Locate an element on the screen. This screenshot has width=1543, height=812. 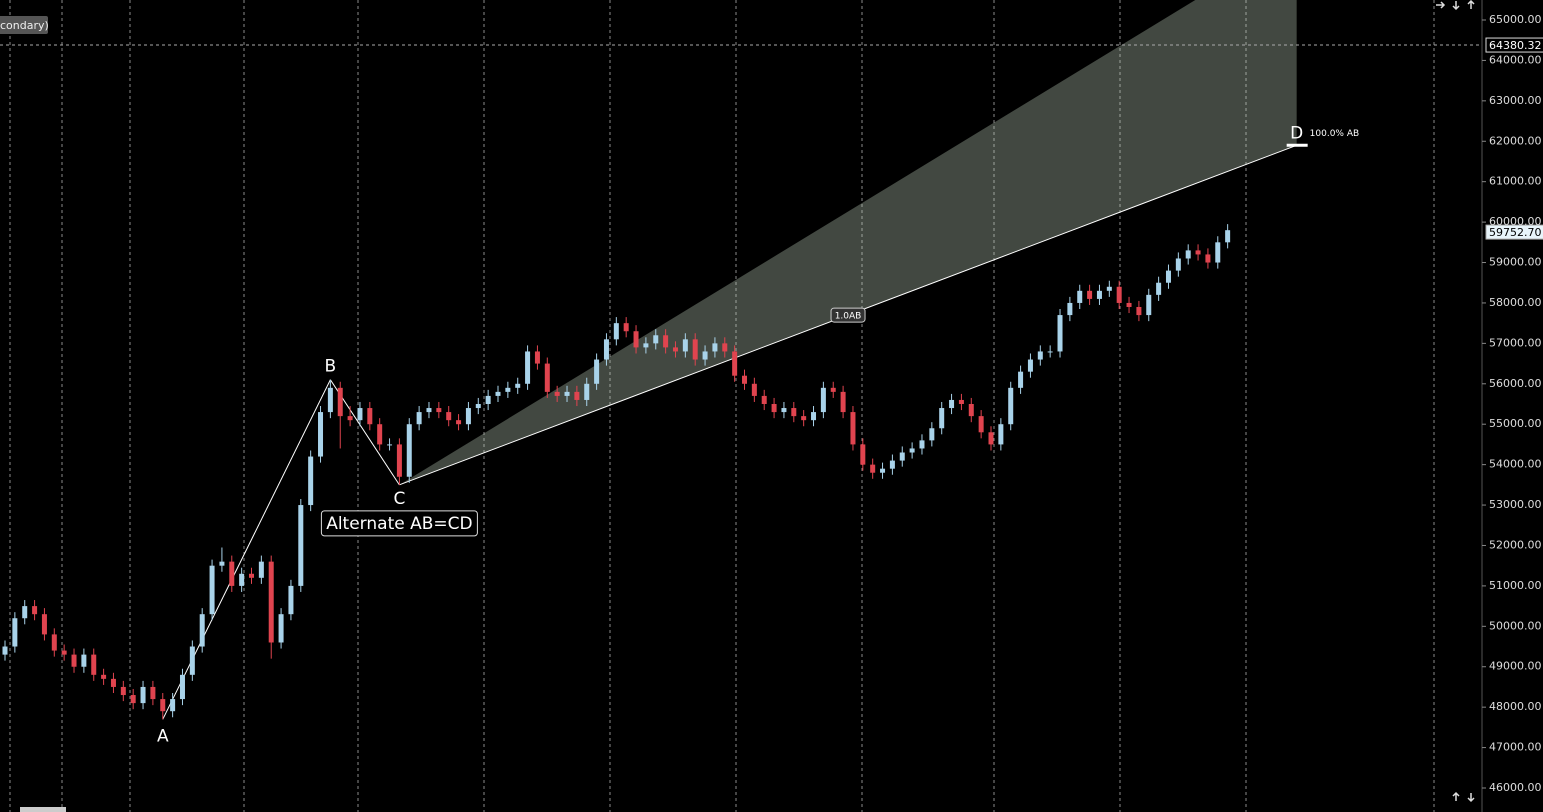
y-tick-label: 53000.00 is located at coordinates (1515, 504).